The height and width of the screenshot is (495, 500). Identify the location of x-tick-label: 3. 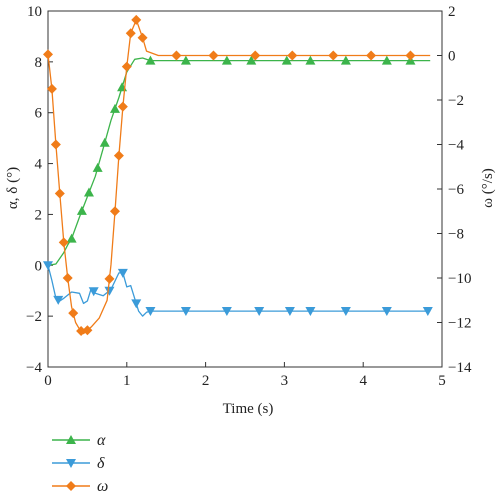
(285, 381).